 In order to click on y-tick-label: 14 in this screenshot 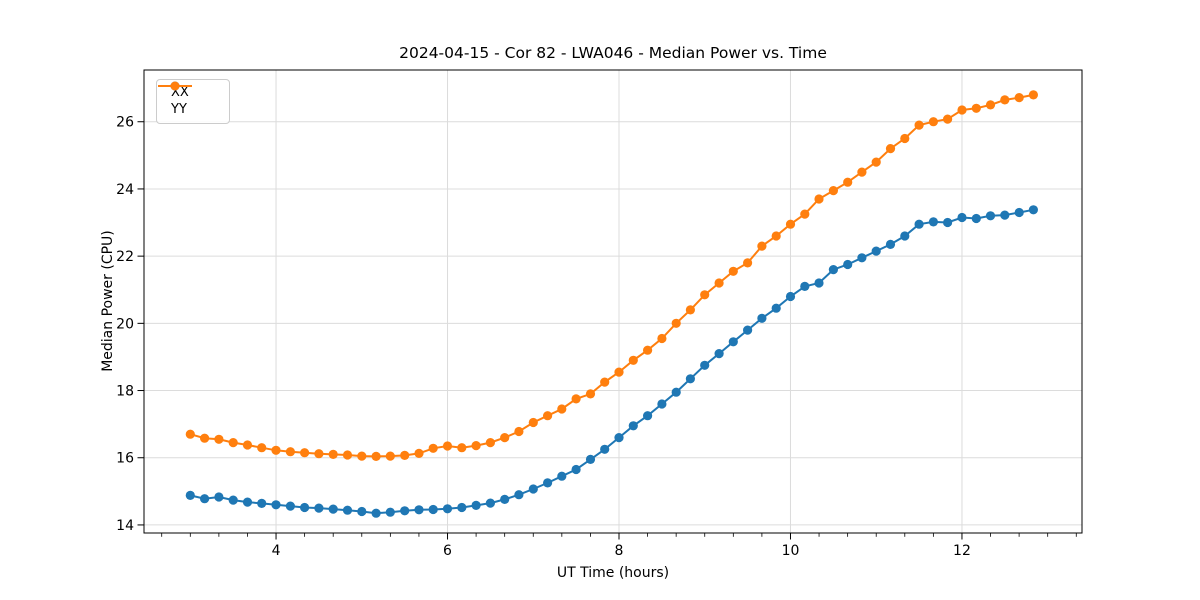, I will do `click(125, 526)`.